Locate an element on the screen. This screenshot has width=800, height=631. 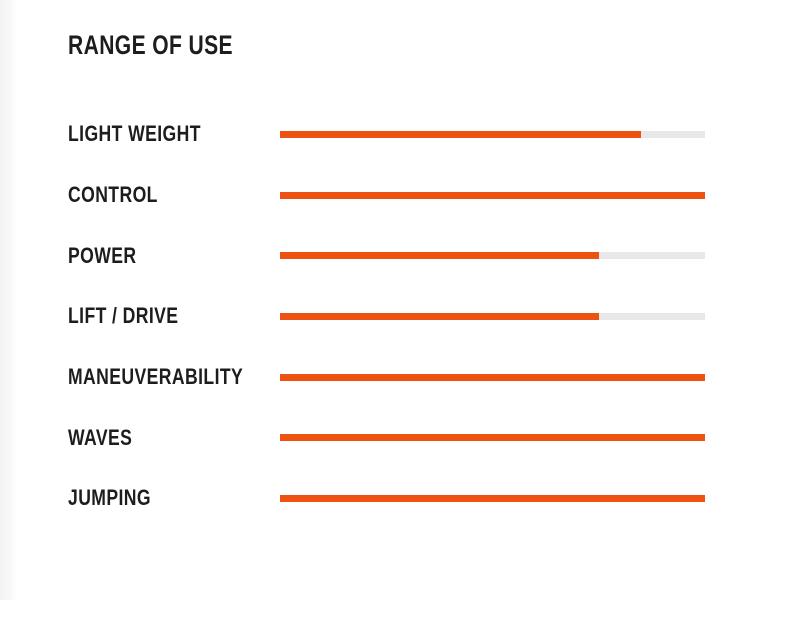
row-label: MANEUVERABILITY is located at coordinates (156, 377).